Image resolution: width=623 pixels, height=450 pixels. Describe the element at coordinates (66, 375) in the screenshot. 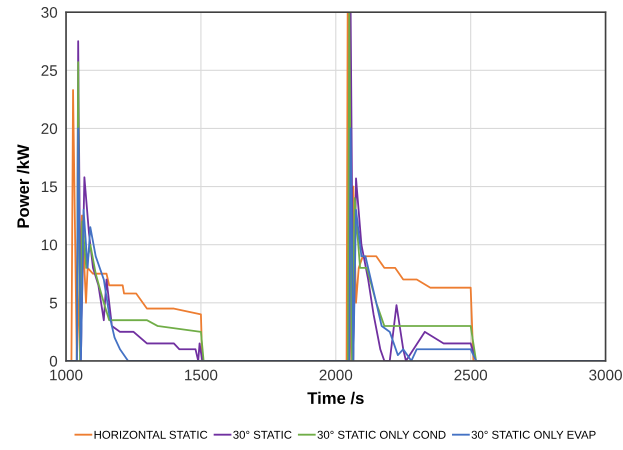

I see `x-tick-label: 1000` at that location.